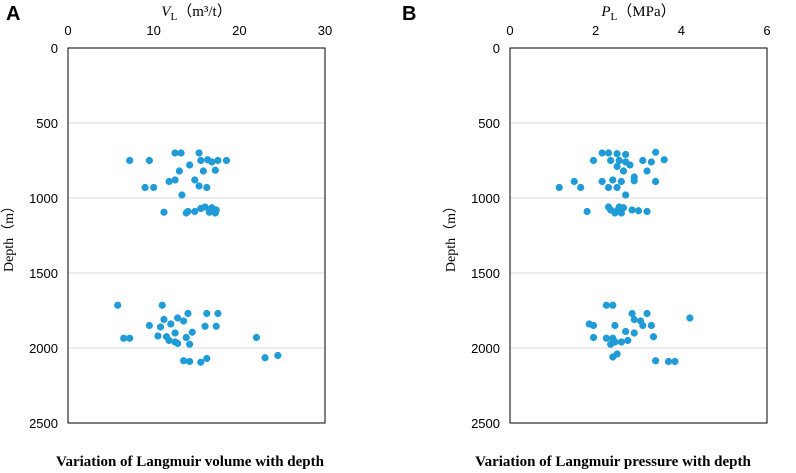 The height and width of the screenshot is (473, 796). What do you see at coordinates (409, 14) in the screenshot?
I see `panel-label: B` at bounding box center [409, 14].